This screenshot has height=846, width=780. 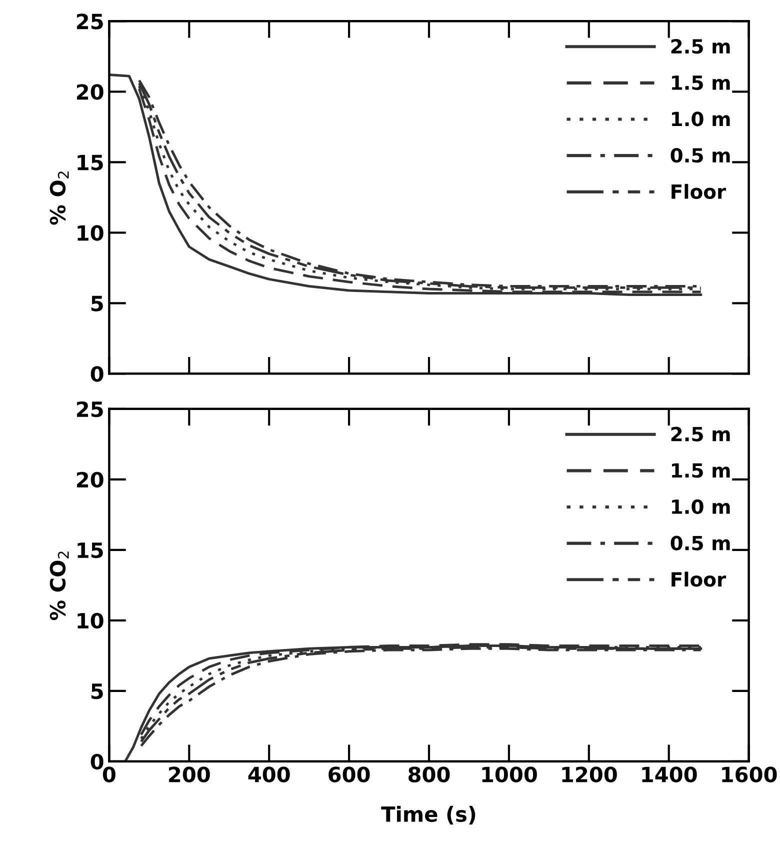 I want to click on x-tick-label: 1600, so click(x=749, y=774).